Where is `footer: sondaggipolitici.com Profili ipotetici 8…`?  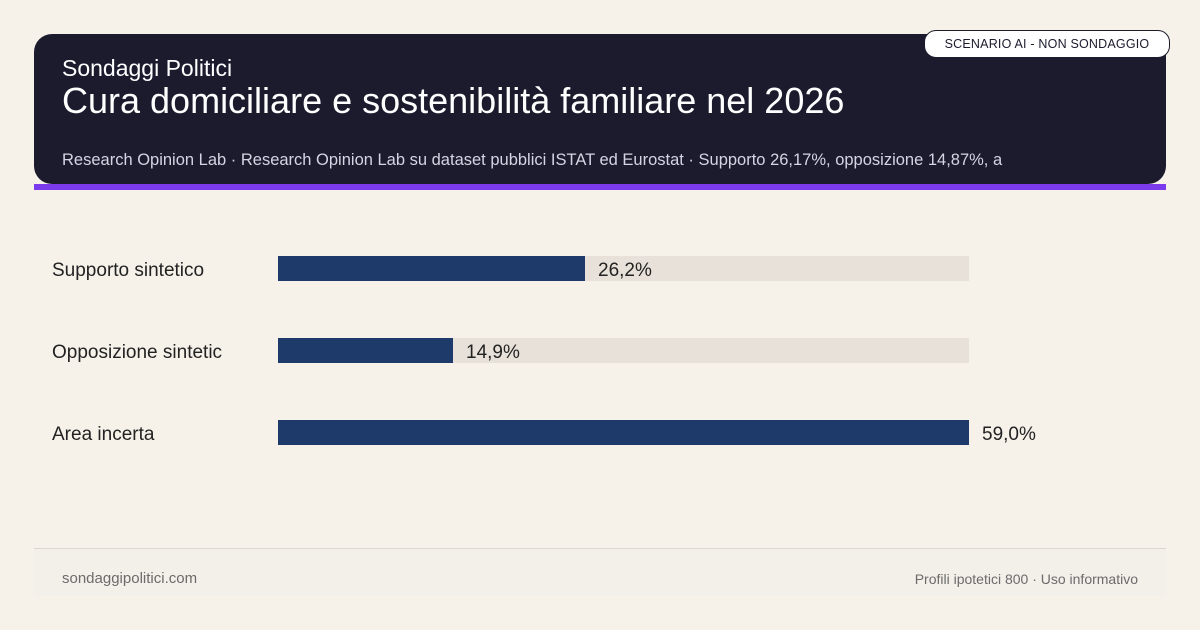 footer: sondaggipolitici.com Profili ipotetici 8… is located at coordinates (600, 572).